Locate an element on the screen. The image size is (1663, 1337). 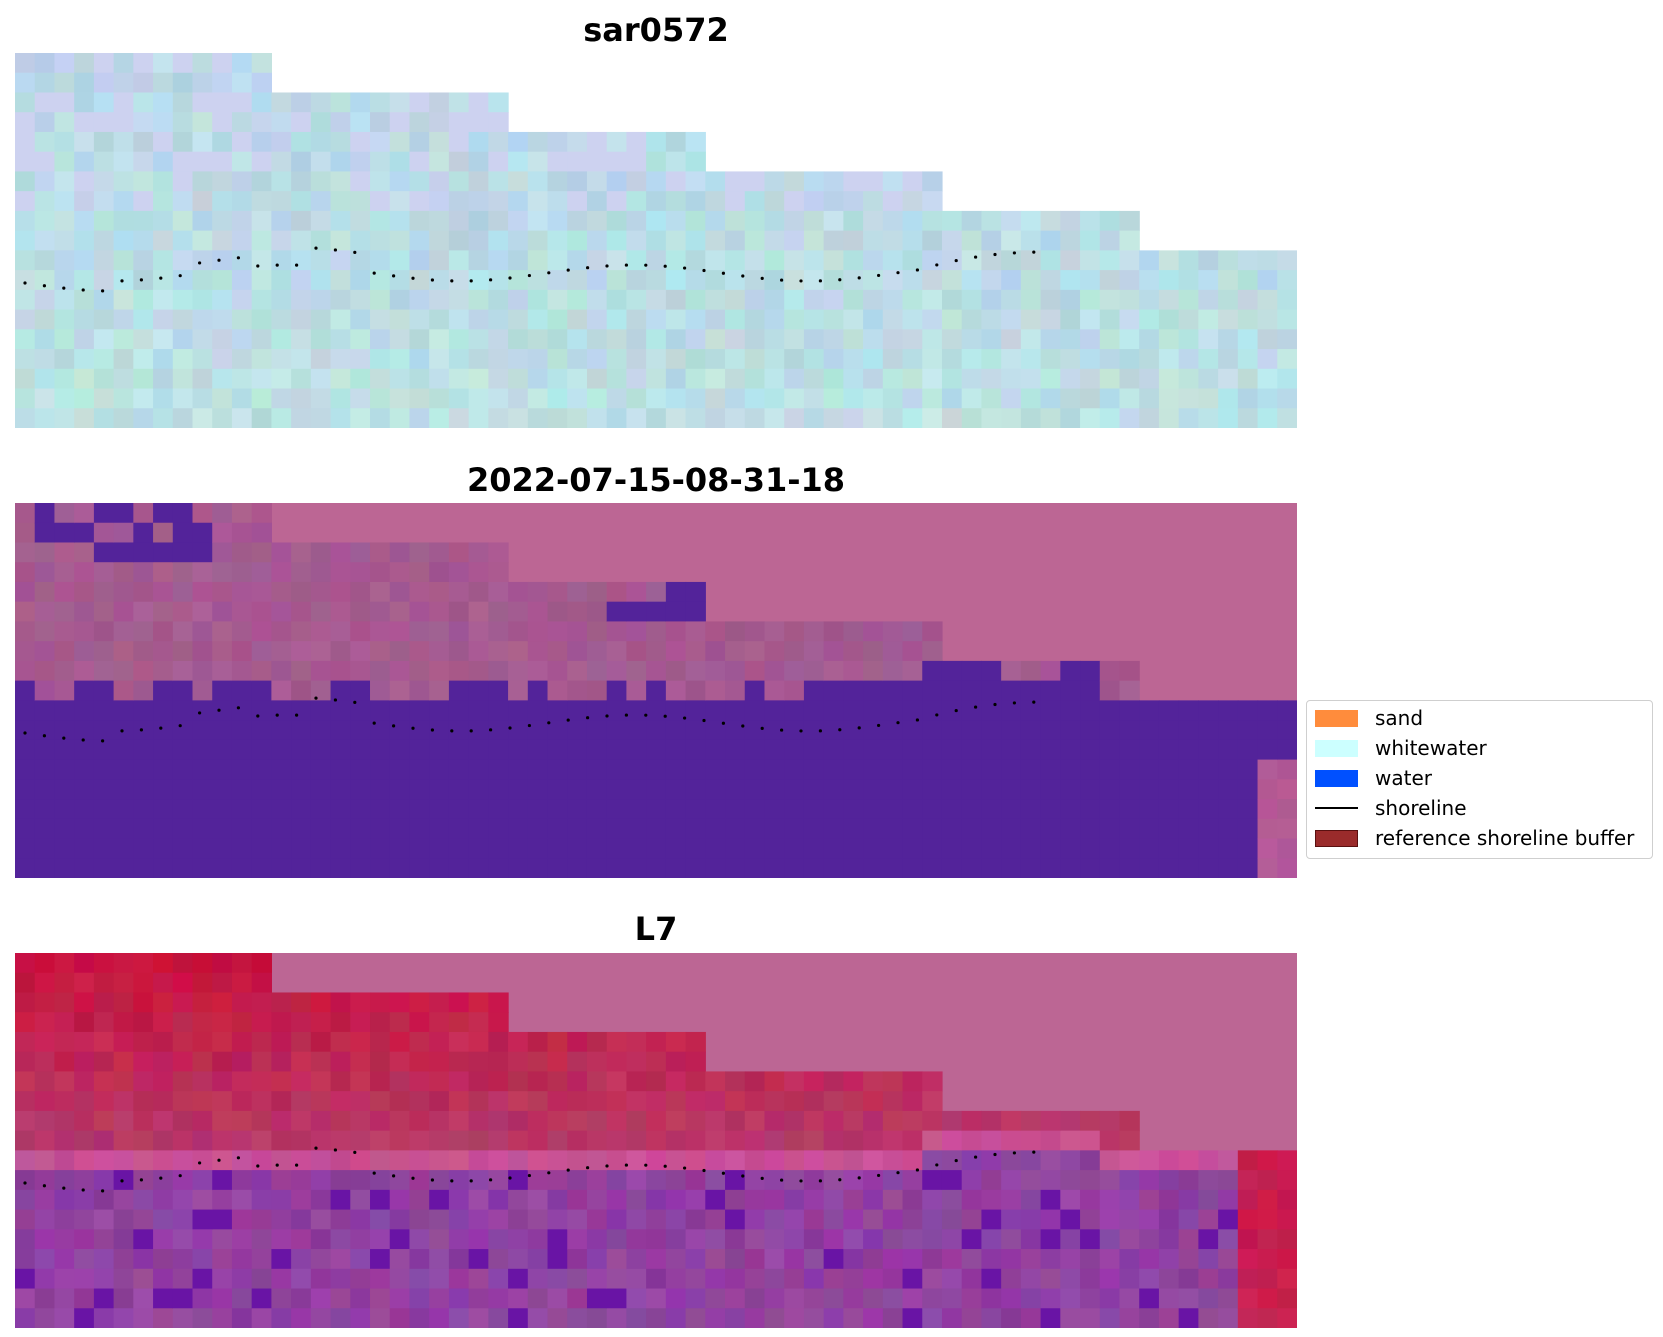
panel-title-3: L7 is located at coordinates (656, 929).